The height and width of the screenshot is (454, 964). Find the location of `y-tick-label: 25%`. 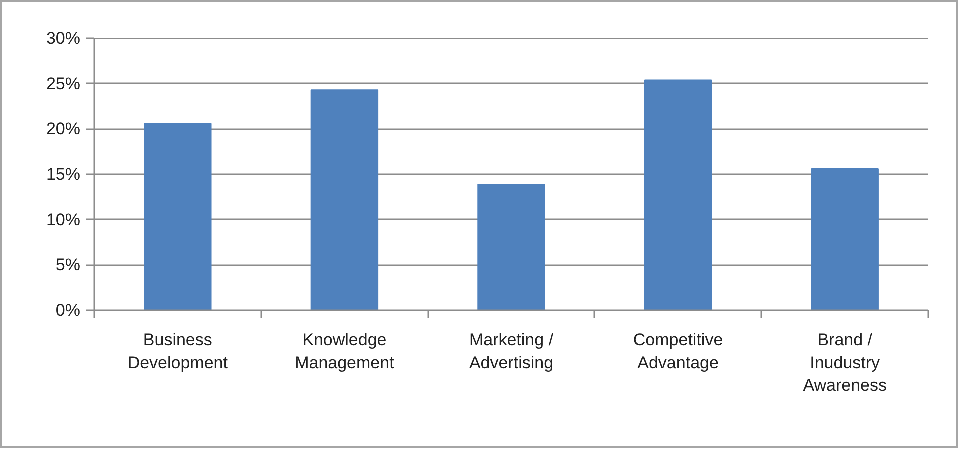

y-tick-label: 25% is located at coordinates (63, 84).